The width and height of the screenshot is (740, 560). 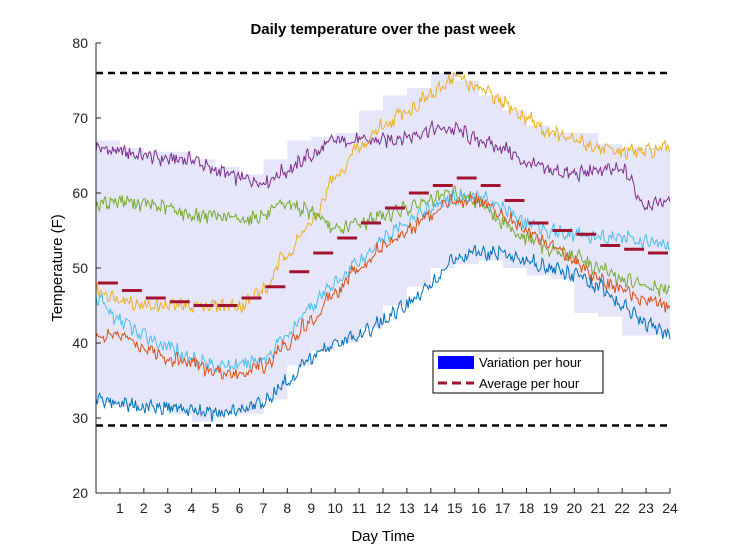 What do you see at coordinates (192, 508) in the screenshot?
I see `x-tick-label: 4` at bounding box center [192, 508].